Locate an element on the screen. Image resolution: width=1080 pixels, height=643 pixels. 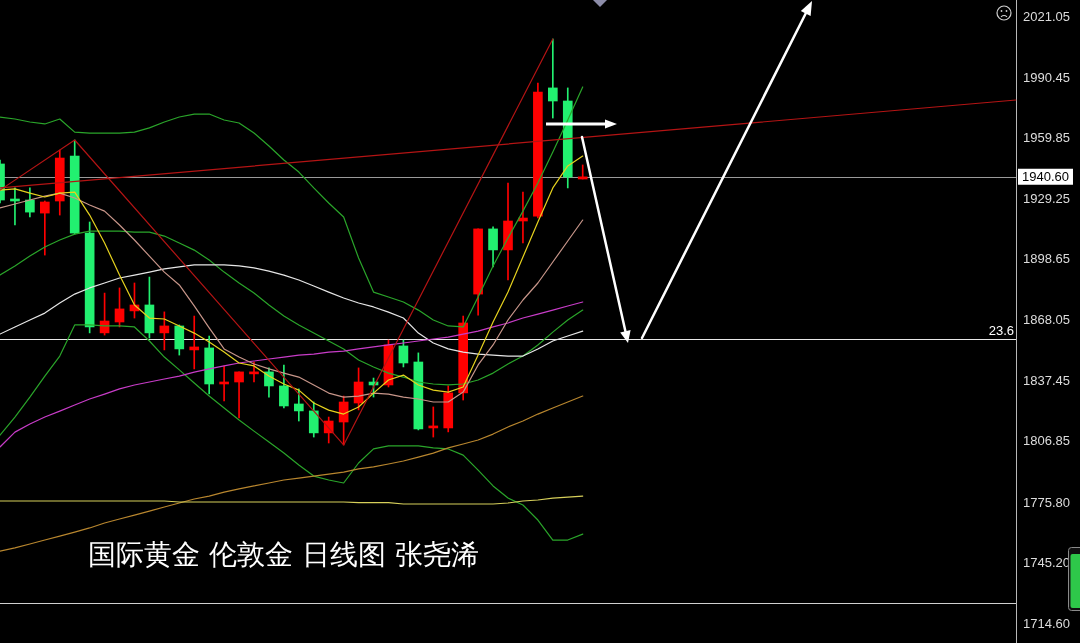
y-tick-label: 1806.85 is located at coordinates (1046, 441).